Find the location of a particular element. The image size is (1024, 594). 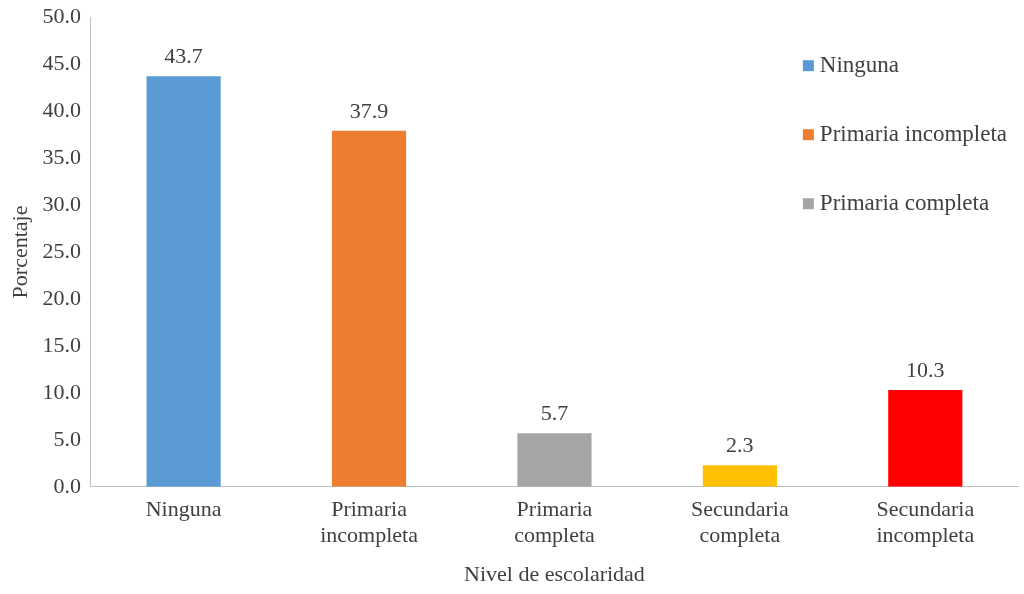

data-label: 10.3 is located at coordinates (925, 369).